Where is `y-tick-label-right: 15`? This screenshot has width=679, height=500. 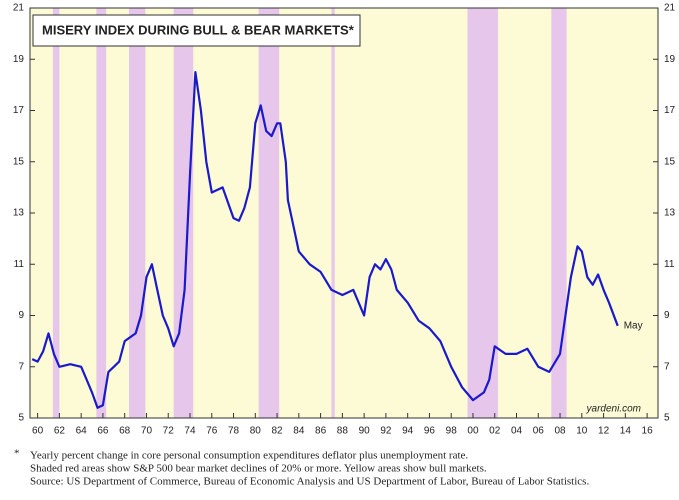 y-tick-label-right: 15 is located at coordinates (670, 161).